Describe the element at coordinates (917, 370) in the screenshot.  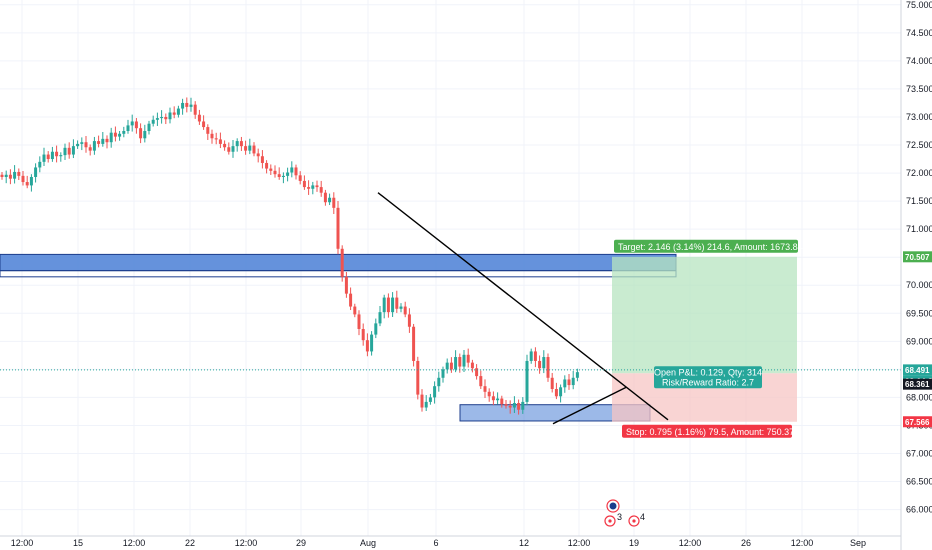
I see `price-tag: 68.491` at that location.